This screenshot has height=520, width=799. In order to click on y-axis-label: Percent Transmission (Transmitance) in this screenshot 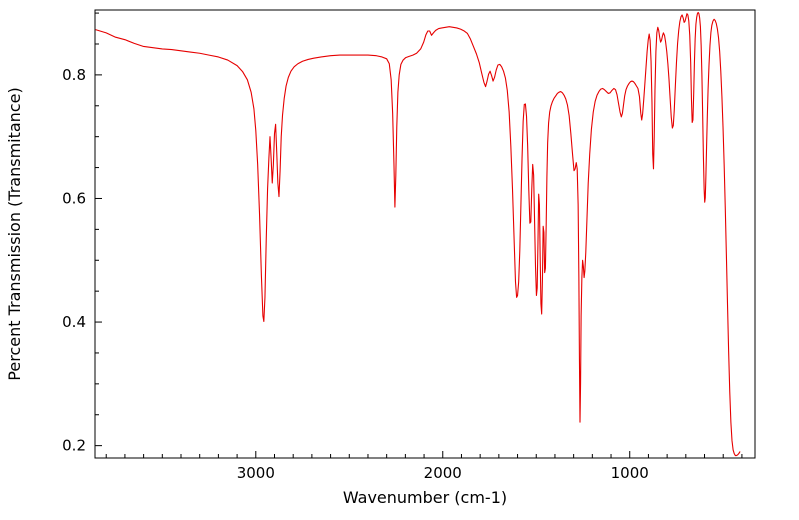, I will do `click(14, 233)`.